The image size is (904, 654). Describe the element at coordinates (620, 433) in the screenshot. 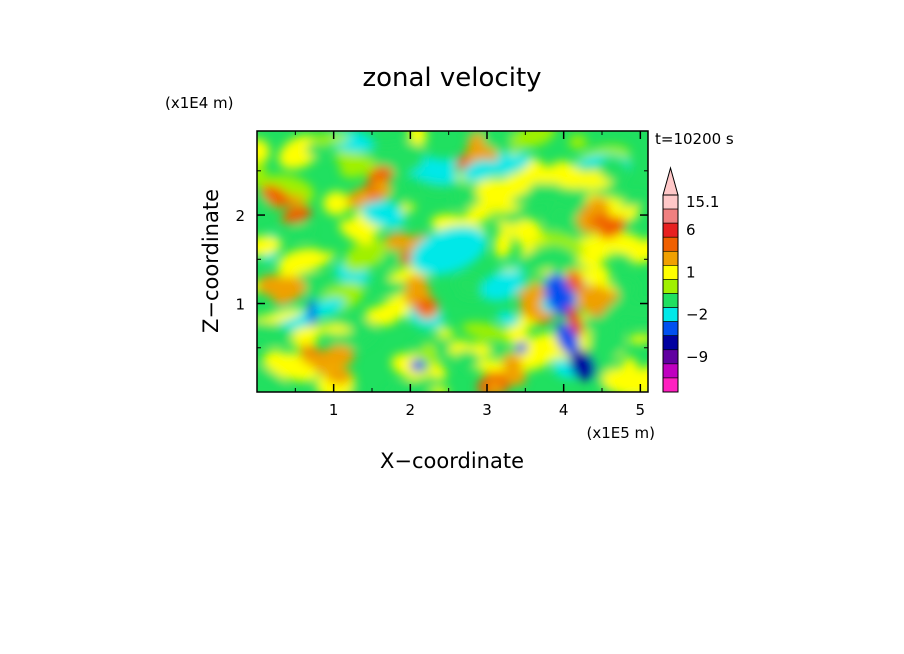

I see `x-axis-unit: (x1E5 m)` at that location.